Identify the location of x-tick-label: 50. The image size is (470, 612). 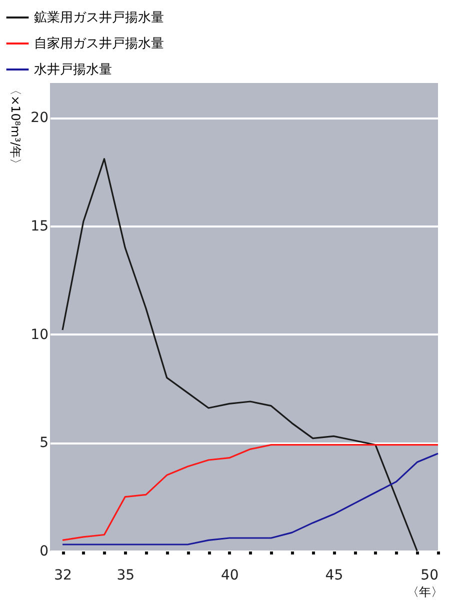
(429, 576).